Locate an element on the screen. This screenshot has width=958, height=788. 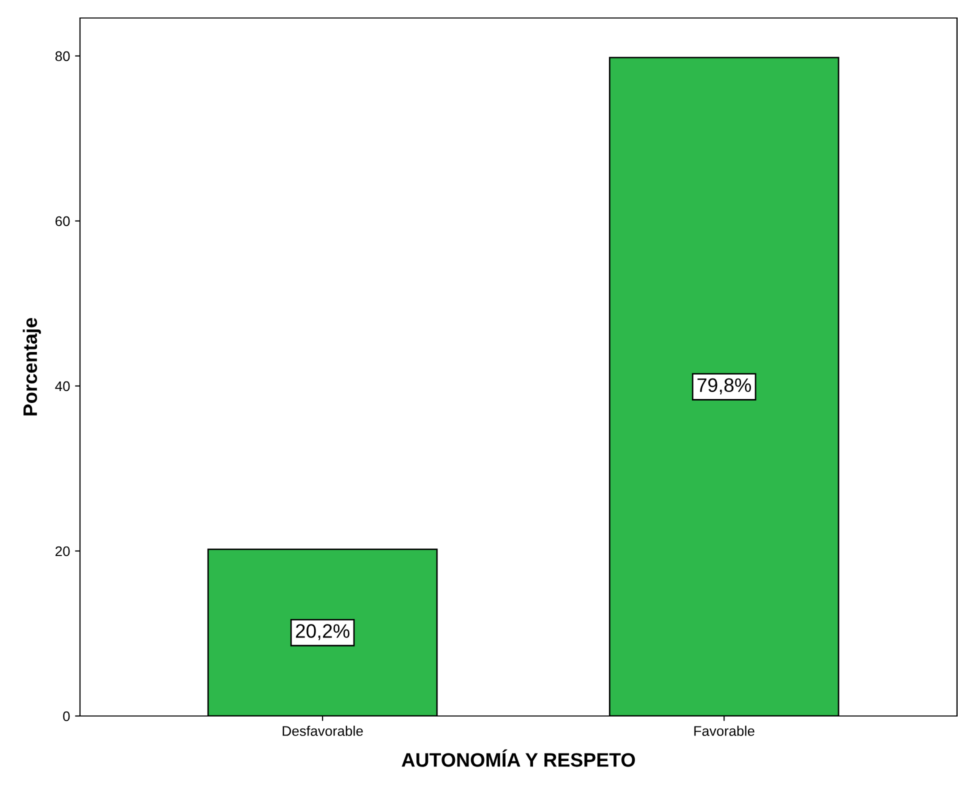
data-label: 79,8% is located at coordinates (724, 386).